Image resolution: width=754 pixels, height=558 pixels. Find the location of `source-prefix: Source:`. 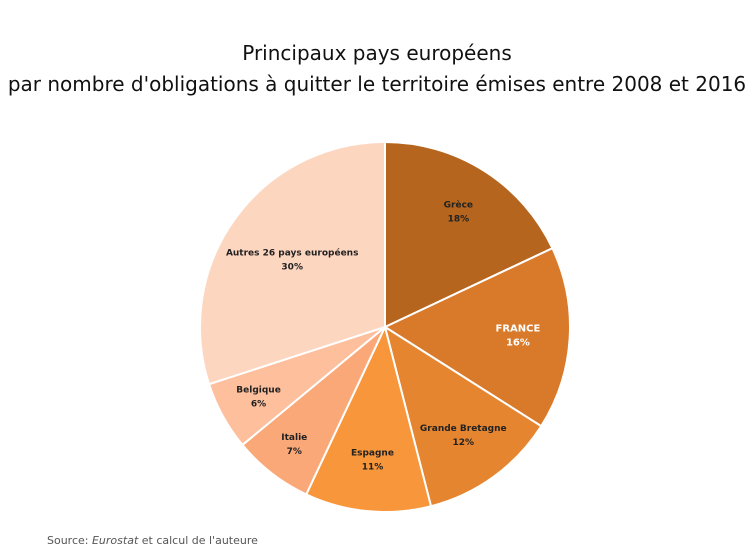

source-prefix: Source: is located at coordinates (69, 540).